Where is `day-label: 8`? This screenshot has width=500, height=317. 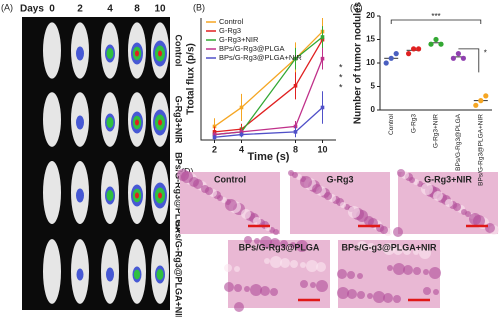
day-label: 8 is located at coordinates (137, 9).